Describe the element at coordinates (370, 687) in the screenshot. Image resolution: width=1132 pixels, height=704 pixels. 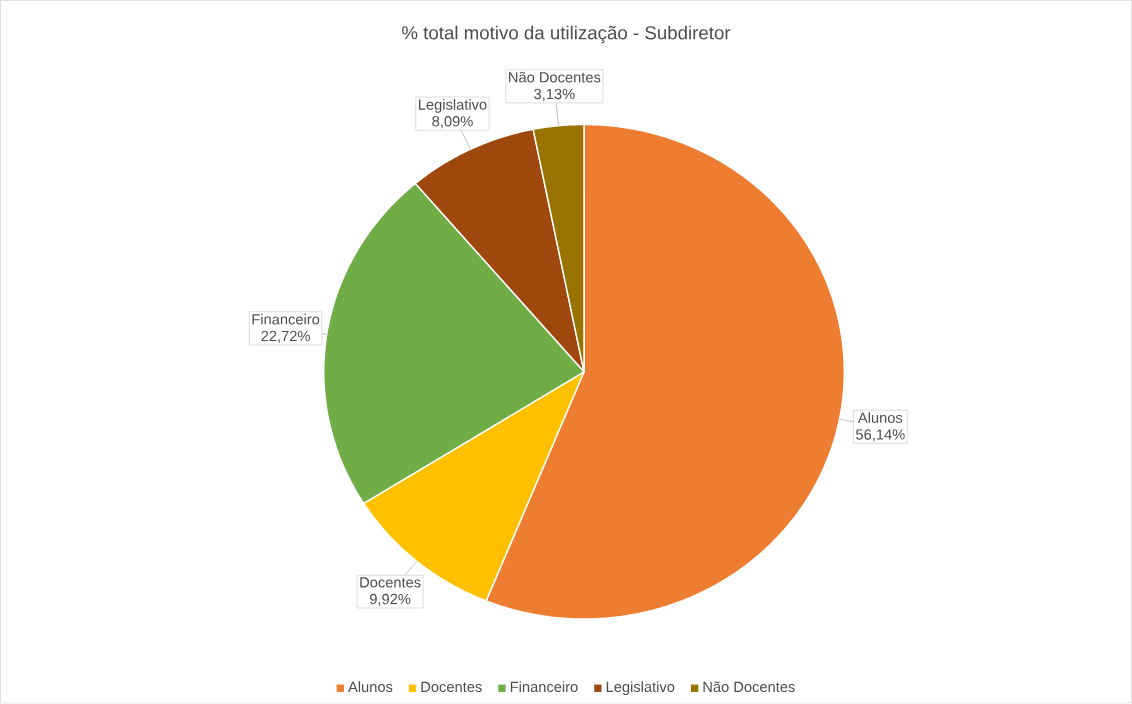
I see `legend-label: Alunos` at that location.